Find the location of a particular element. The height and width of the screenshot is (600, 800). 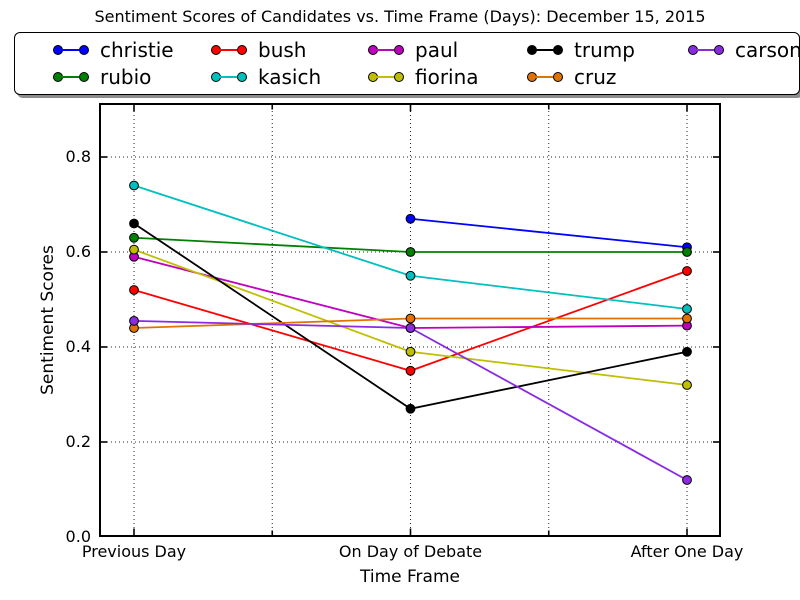

x-tick-label: Previous Day is located at coordinates (134, 551).